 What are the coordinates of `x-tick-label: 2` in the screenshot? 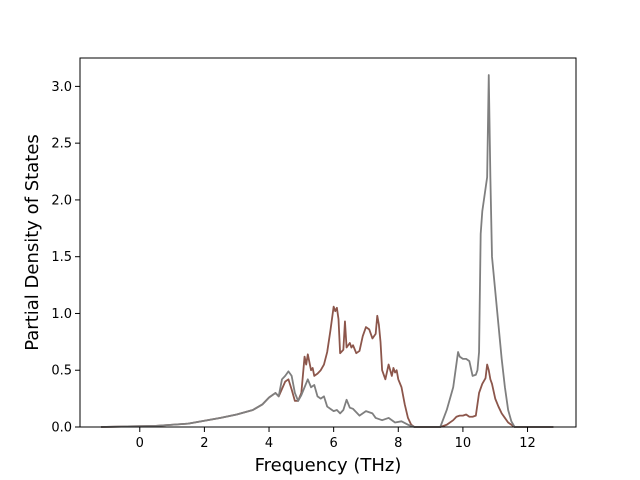 It's located at (204, 443).